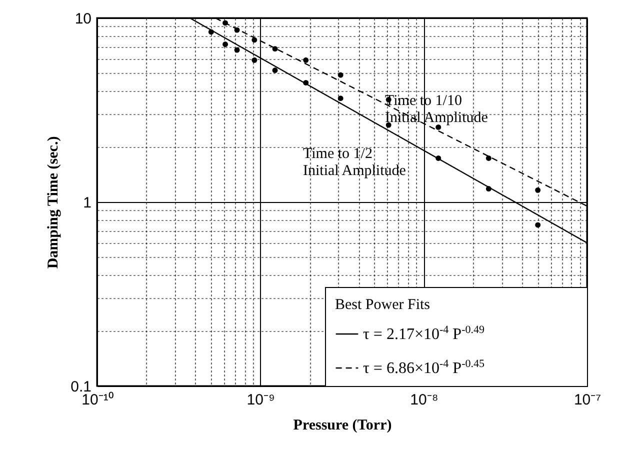 This screenshot has height=453, width=618. Describe the element at coordinates (354, 162) in the screenshot. I see `annotation: Time to 1/2 Initial Amplitude` at that location.